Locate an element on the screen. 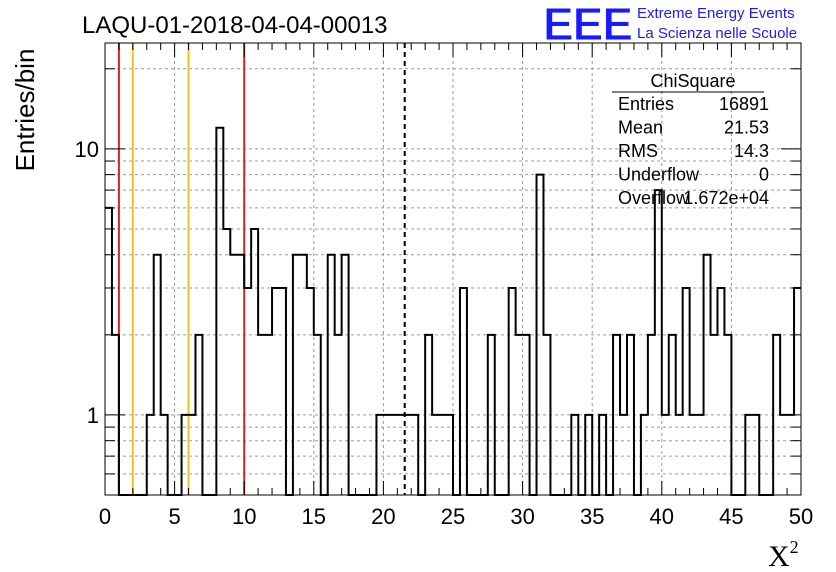 Image resolution: width=836 pixels, height=572 pixels. stats-row-label: Entries is located at coordinates (646, 104).